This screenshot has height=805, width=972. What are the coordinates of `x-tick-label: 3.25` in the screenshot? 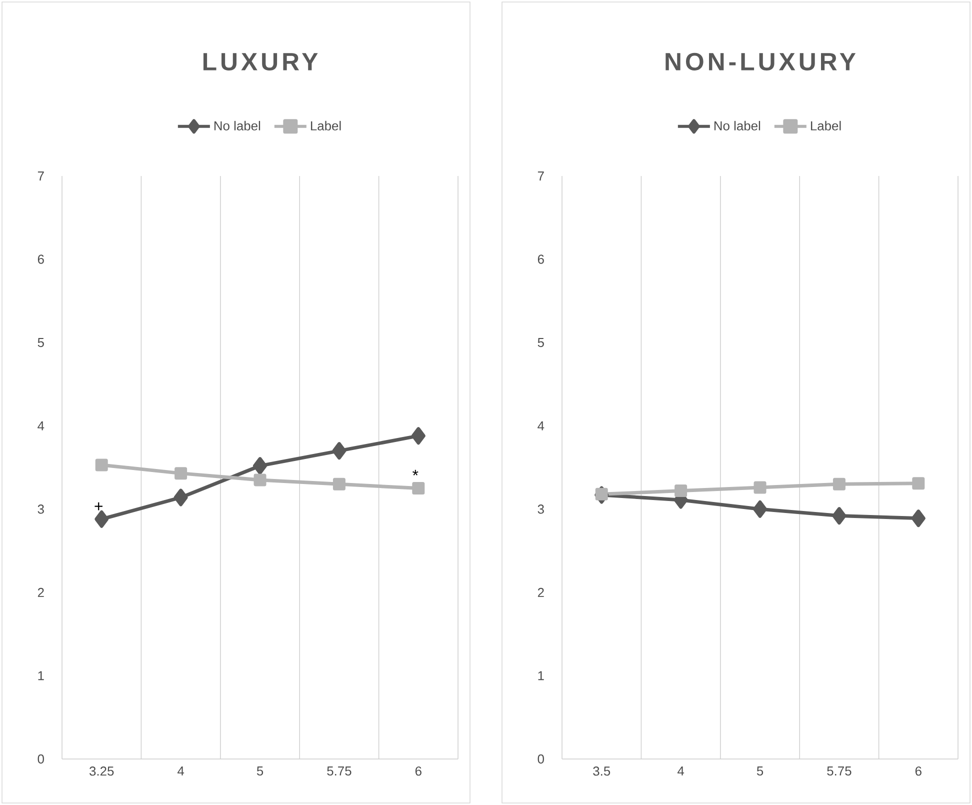 It's located at (102, 771).